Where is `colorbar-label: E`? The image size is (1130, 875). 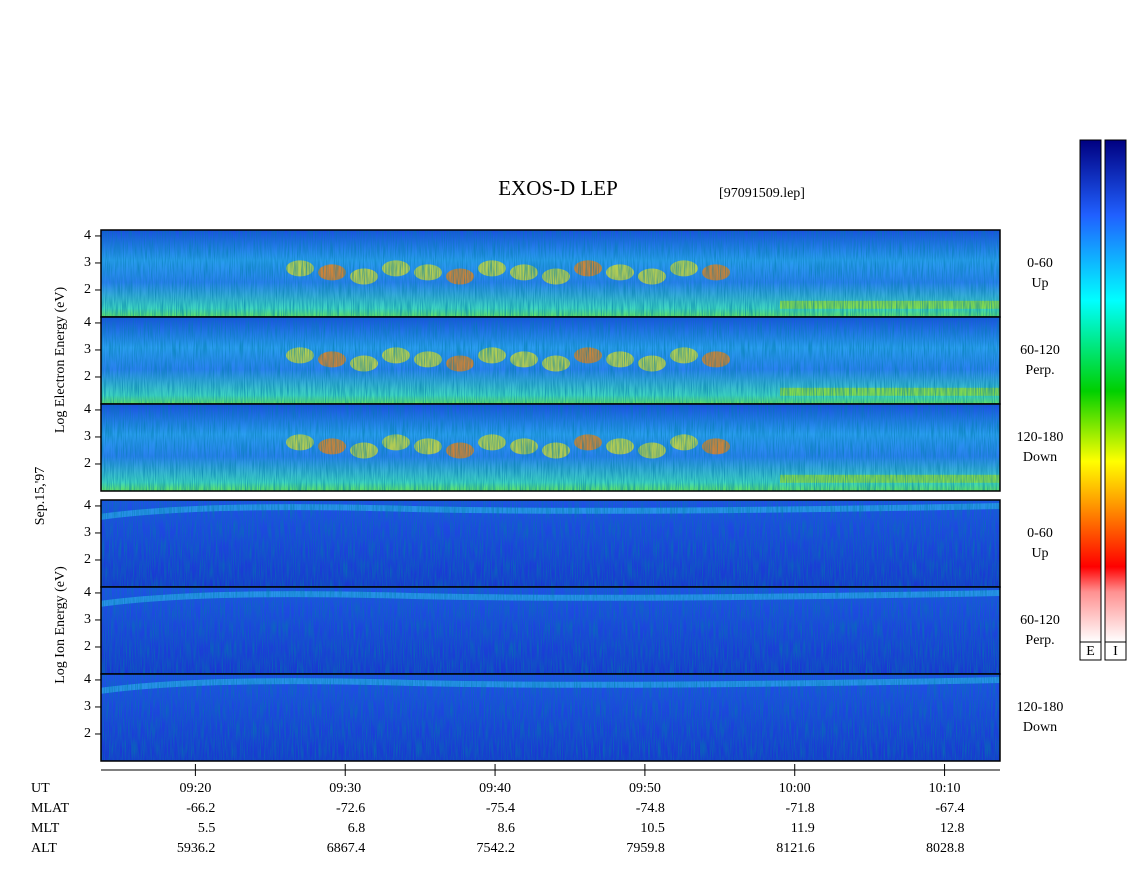 colorbar-label: E is located at coordinates (1090, 651).